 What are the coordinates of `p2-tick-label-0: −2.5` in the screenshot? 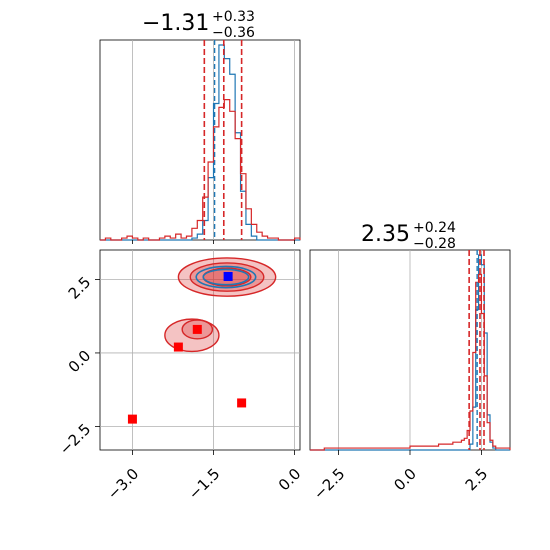 It's located at (329, 484).